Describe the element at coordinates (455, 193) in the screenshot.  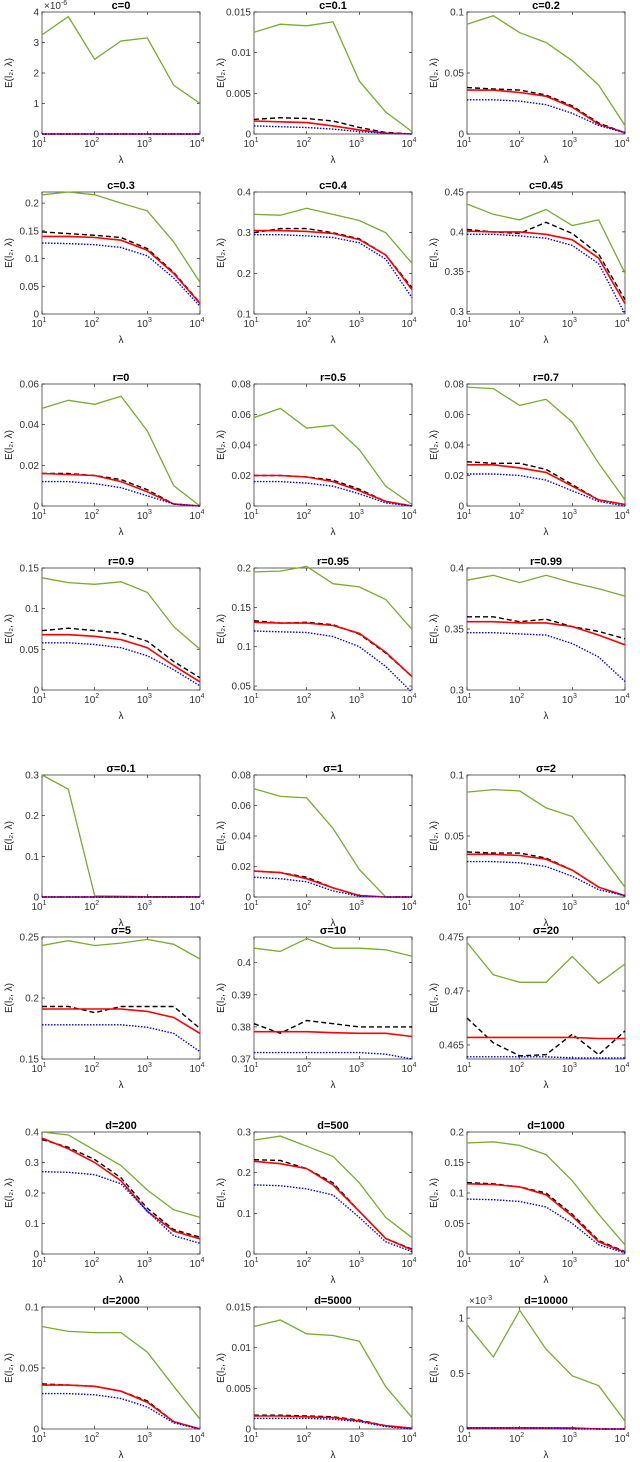
I see `y-tick-label: 0.45` at that location.